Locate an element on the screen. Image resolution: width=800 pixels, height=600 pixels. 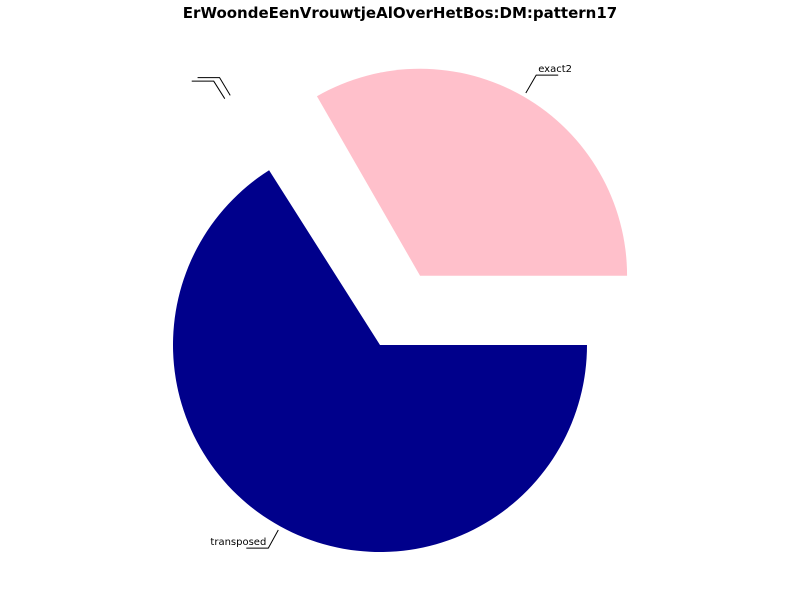
leader-line-transposed is located at coordinates (262, 539).